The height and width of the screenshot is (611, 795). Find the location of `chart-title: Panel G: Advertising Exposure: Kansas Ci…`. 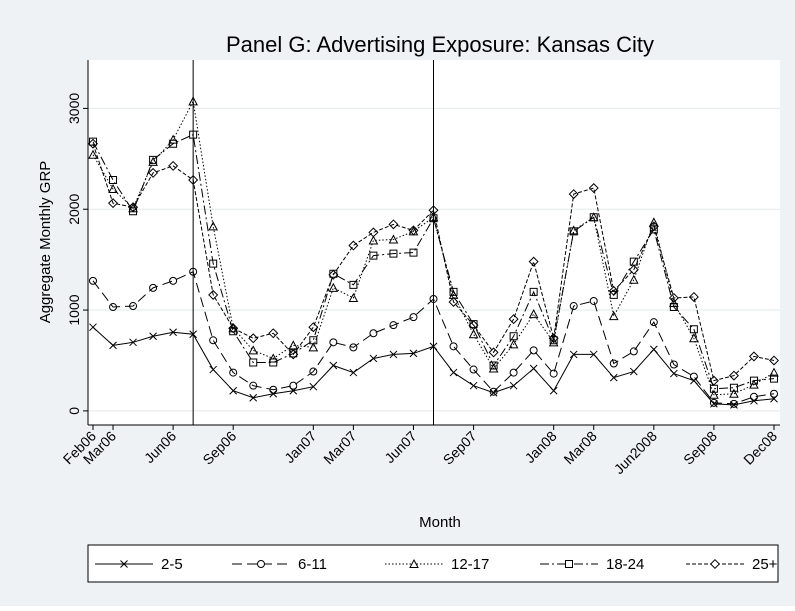

chart-title: Panel G: Advertising Exposure: Kansas Ci… is located at coordinates (440, 44).